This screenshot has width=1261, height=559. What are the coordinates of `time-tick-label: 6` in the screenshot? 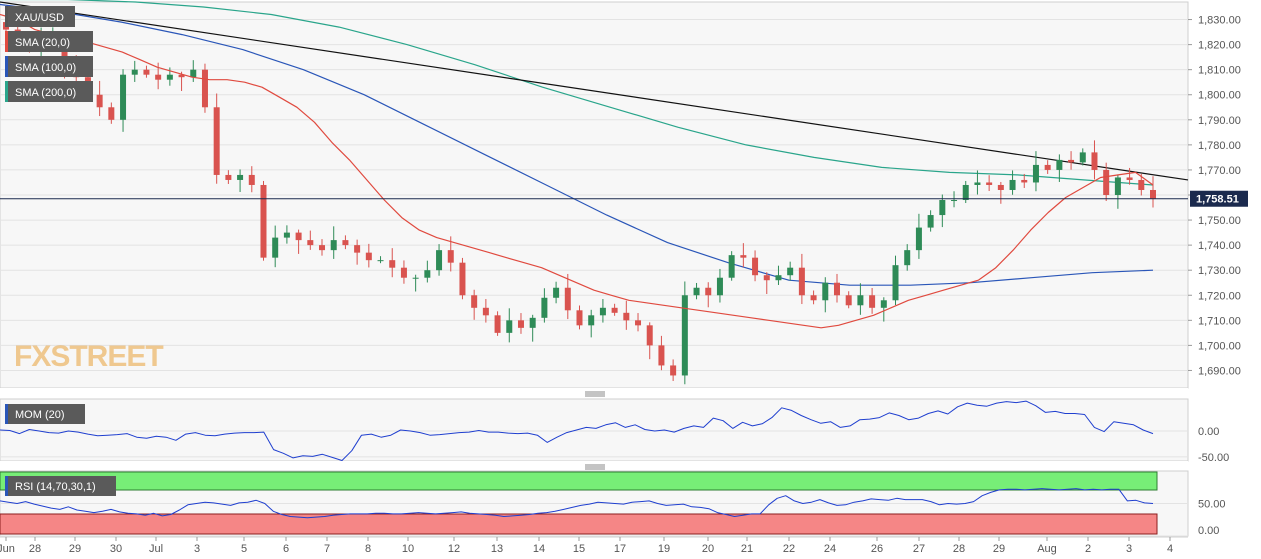 It's located at (286, 549).